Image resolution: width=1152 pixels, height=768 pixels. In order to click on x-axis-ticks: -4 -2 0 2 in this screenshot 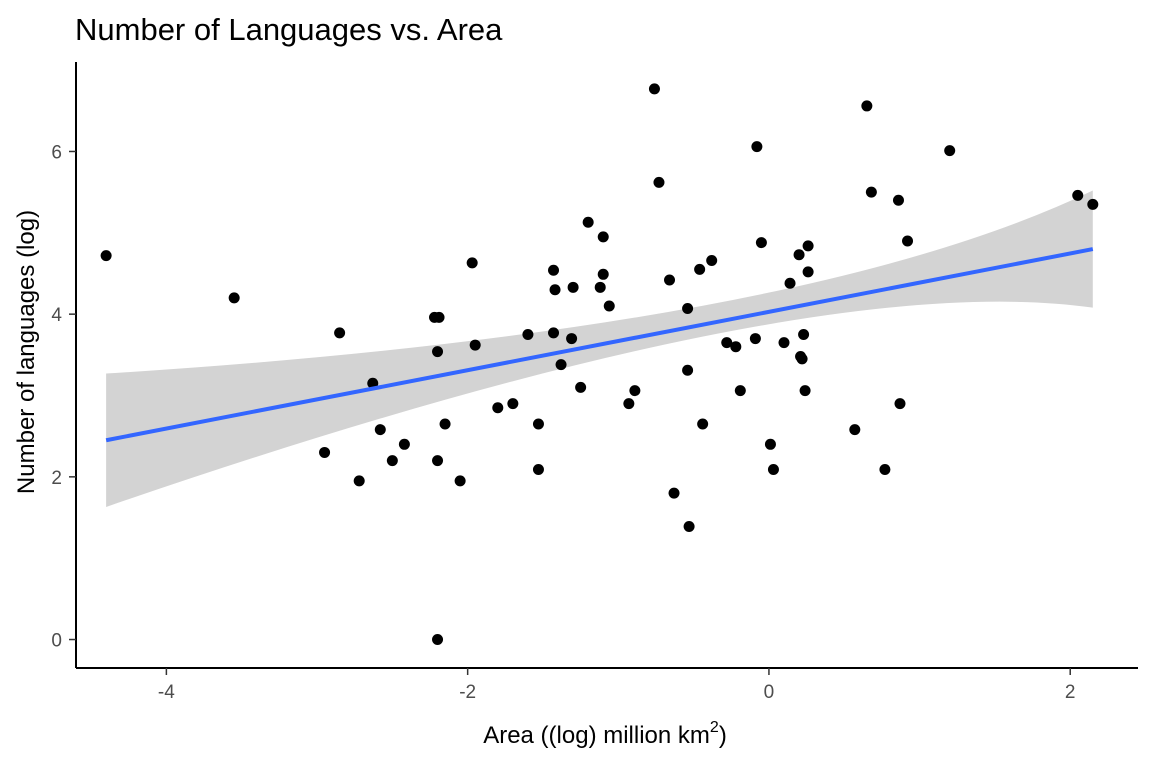, I will do `click(617, 685)`.